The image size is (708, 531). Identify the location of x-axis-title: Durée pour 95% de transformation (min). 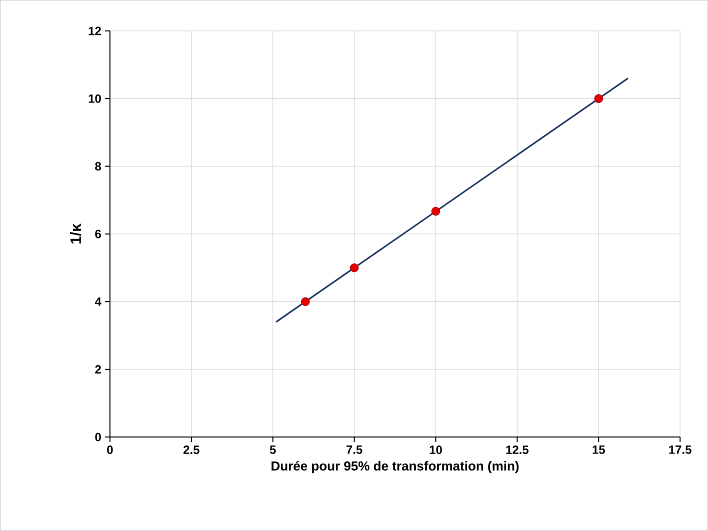
(395, 467).